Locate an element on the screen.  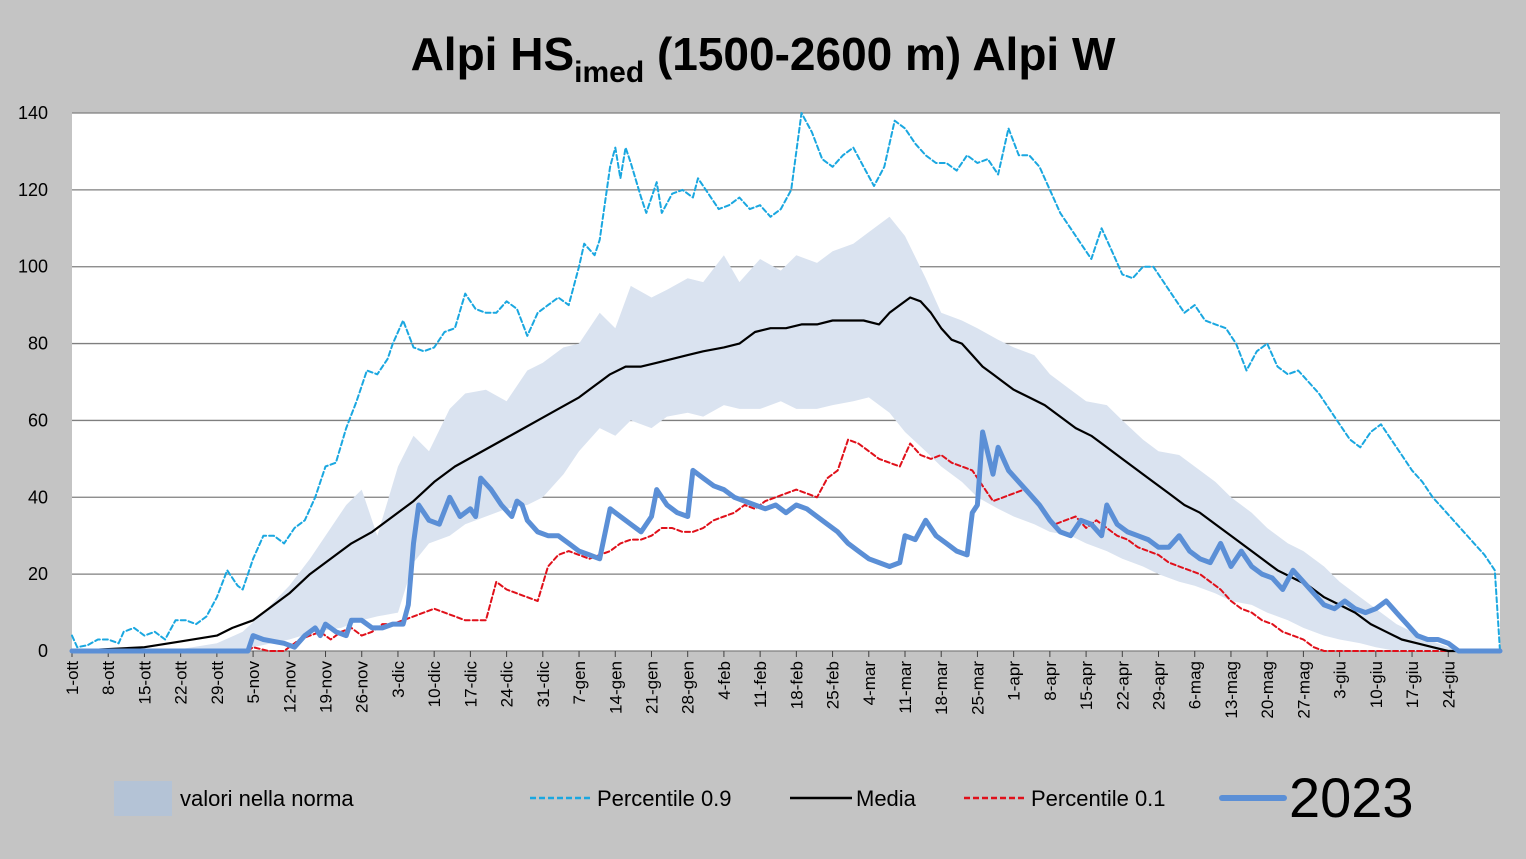
legend-norma-swatch is located at coordinates (143, 798).